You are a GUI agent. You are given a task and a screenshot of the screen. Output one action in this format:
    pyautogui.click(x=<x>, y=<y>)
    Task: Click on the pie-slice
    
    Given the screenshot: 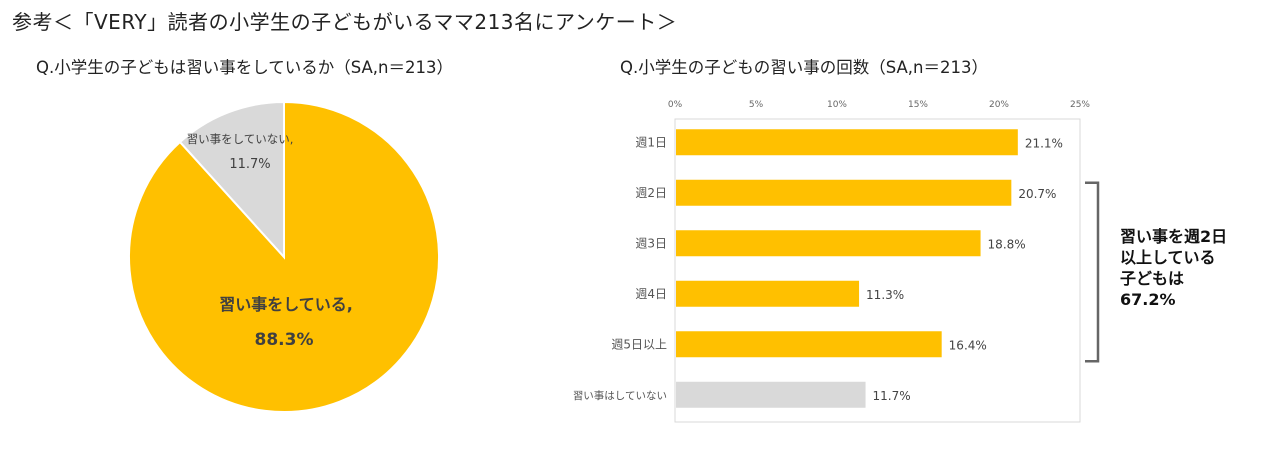 What is the action you would take?
    pyautogui.click(x=231, y=180)
    